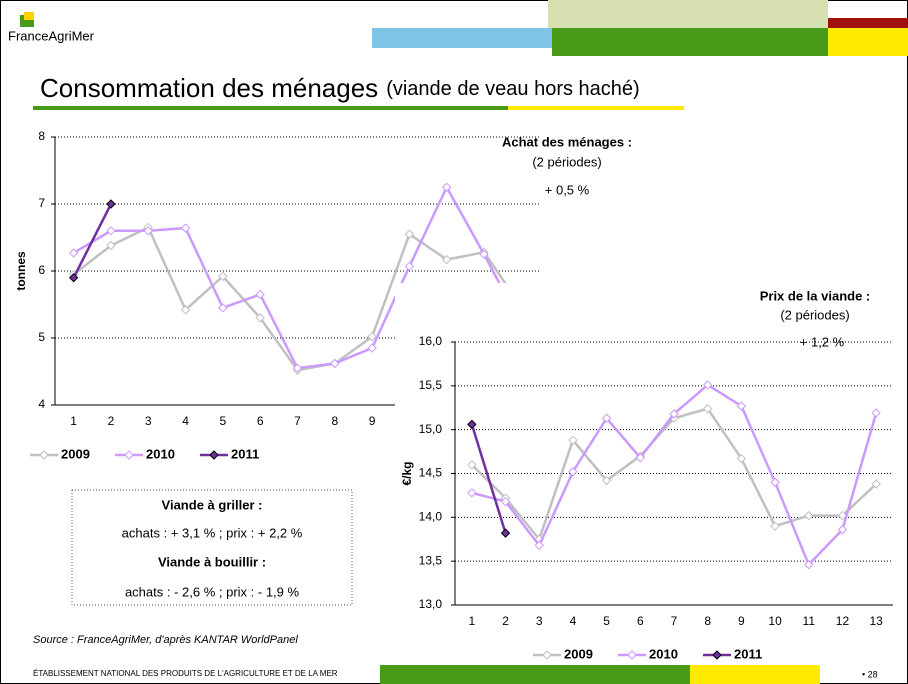 The width and height of the screenshot is (908, 684). Describe the element at coordinates (870, 674) in the screenshot. I see `page-number: • 28` at that location.